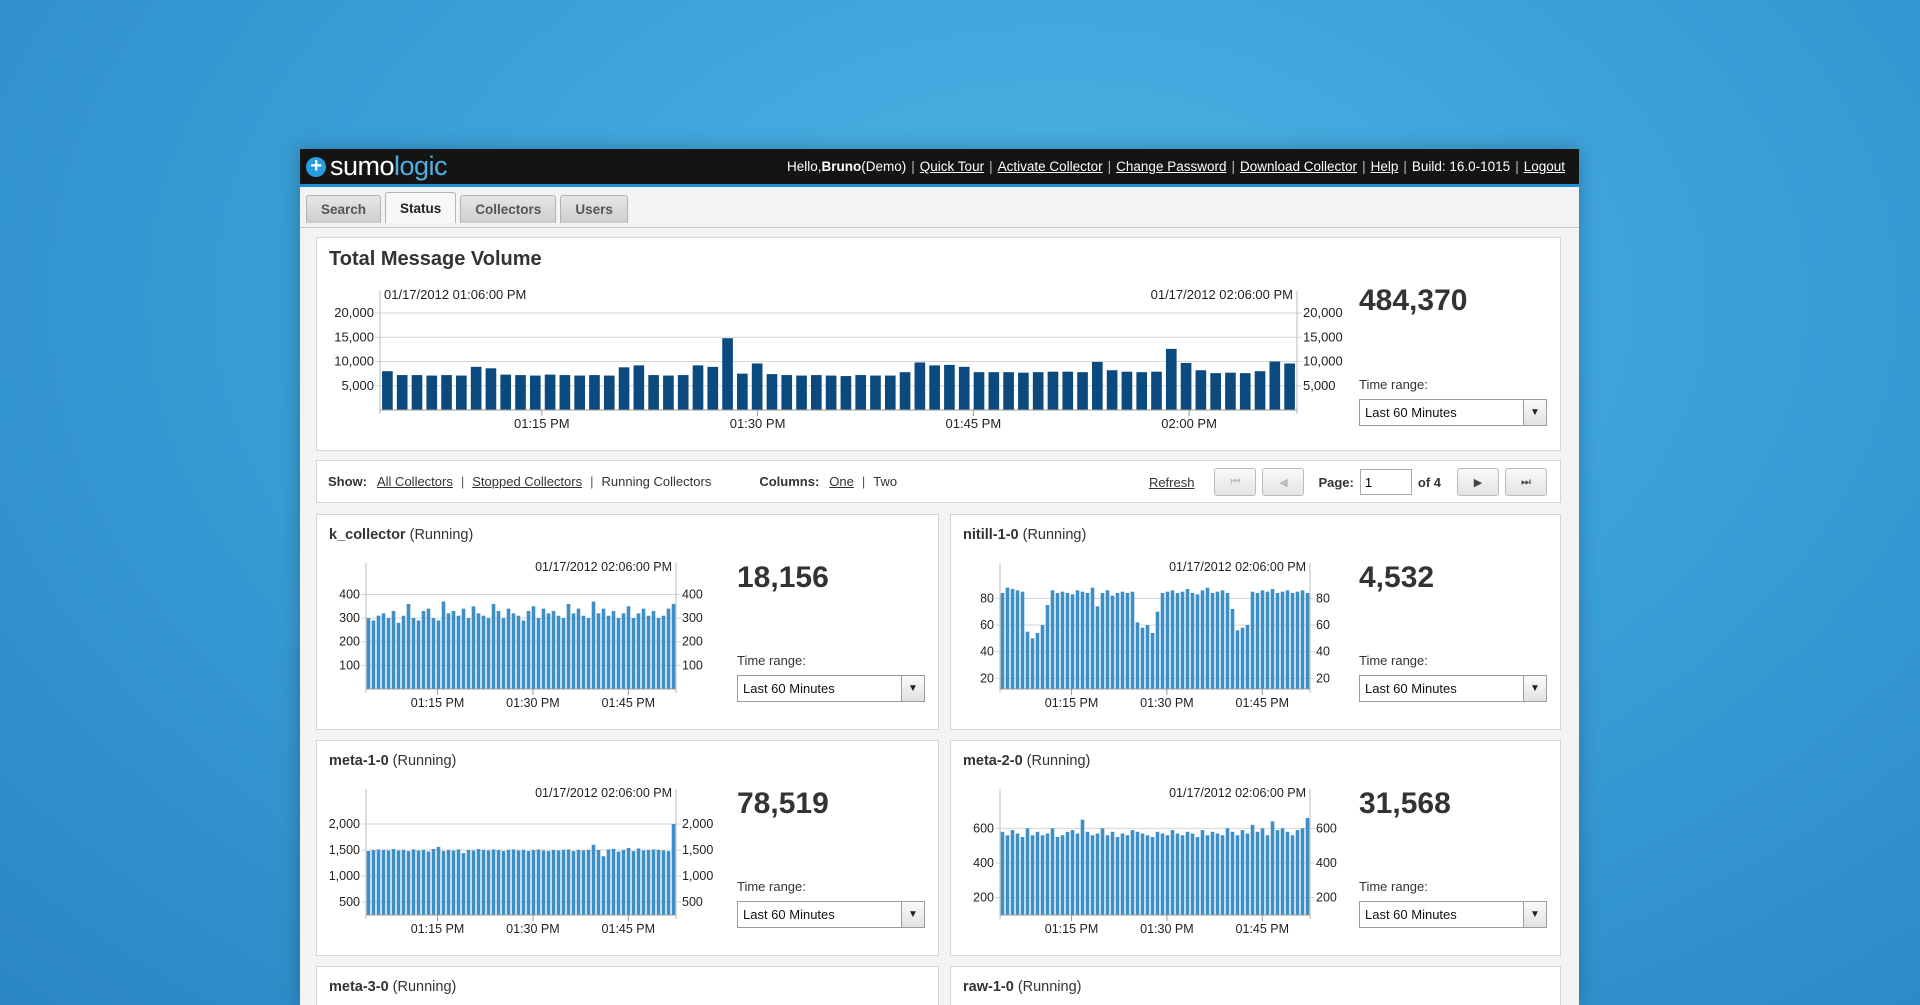 The width and height of the screenshot is (1920, 1005). I want to click on all-collectors-link: All Collectors, so click(415, 481).